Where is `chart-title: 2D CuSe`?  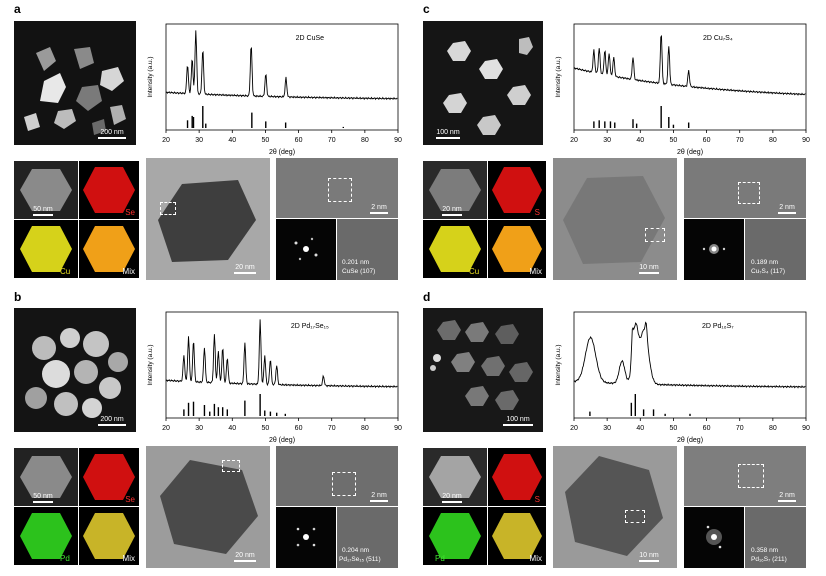
chart-title: 2D CuSe is located at coordinates (310, 38).